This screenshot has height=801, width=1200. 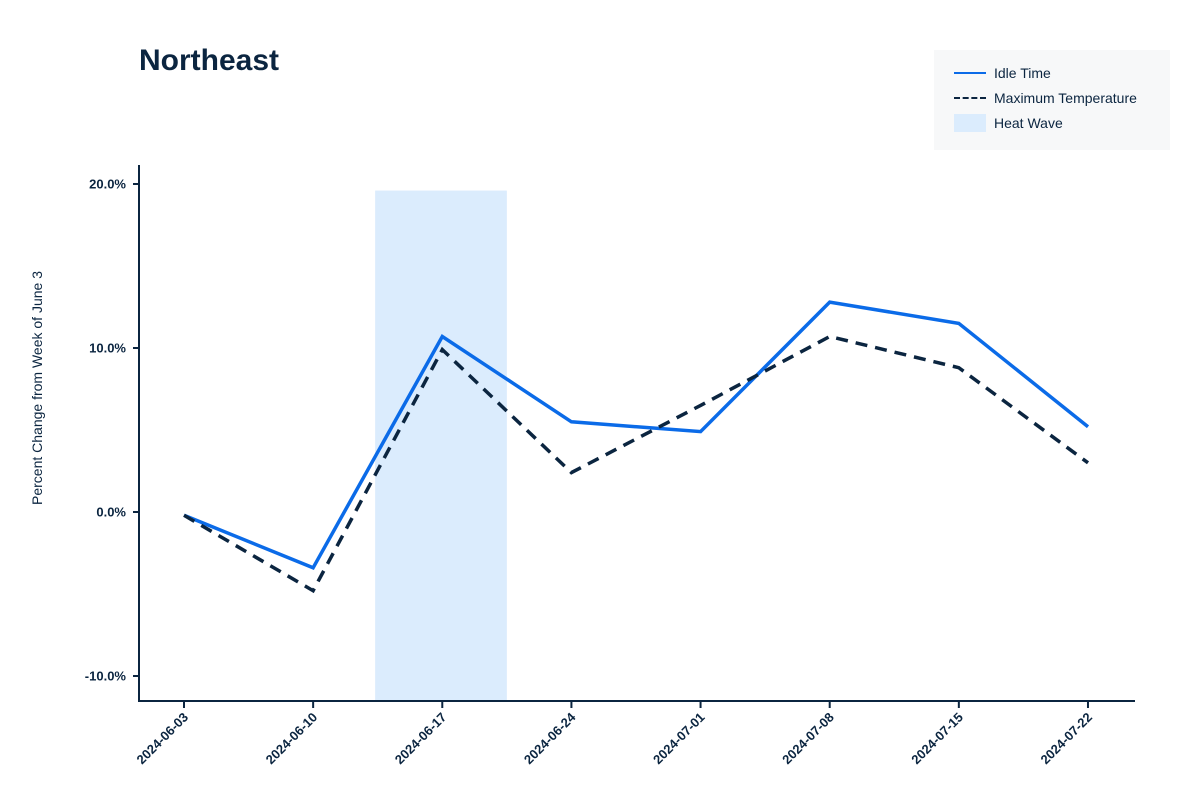 I want to click on legend: Idle Time Maximum Temperature Heat Wave, so click(x=1052, y=100).